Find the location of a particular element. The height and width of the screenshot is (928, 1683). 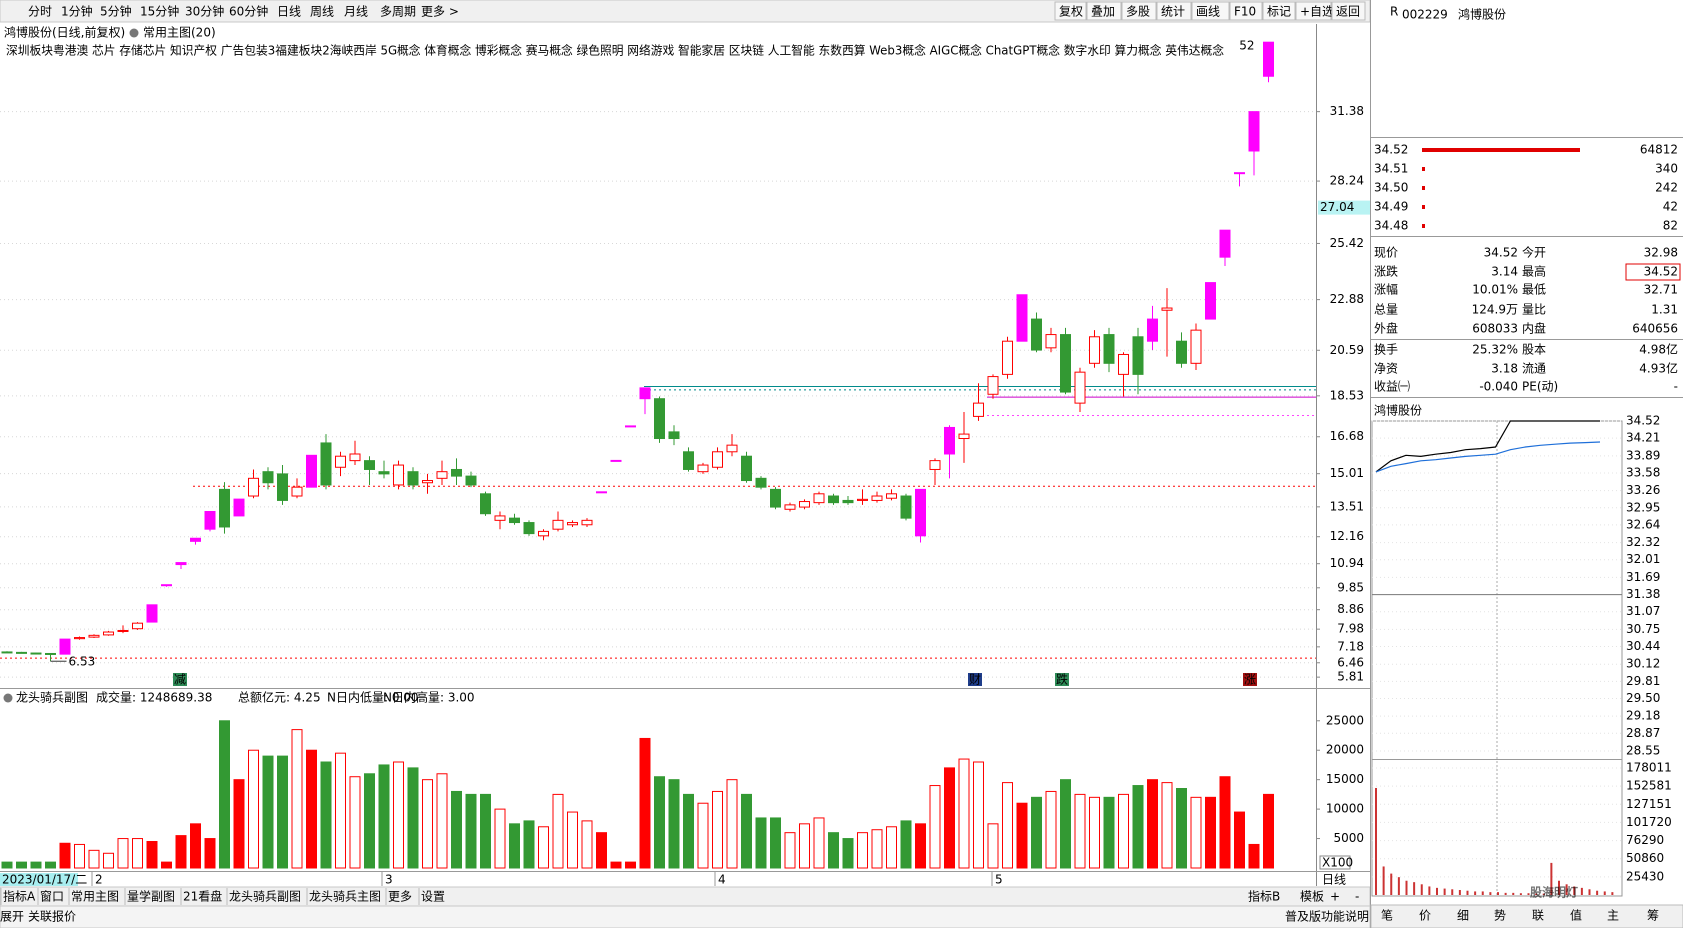

quote-label: 涨跌 is located at coordinates (1386, 271).